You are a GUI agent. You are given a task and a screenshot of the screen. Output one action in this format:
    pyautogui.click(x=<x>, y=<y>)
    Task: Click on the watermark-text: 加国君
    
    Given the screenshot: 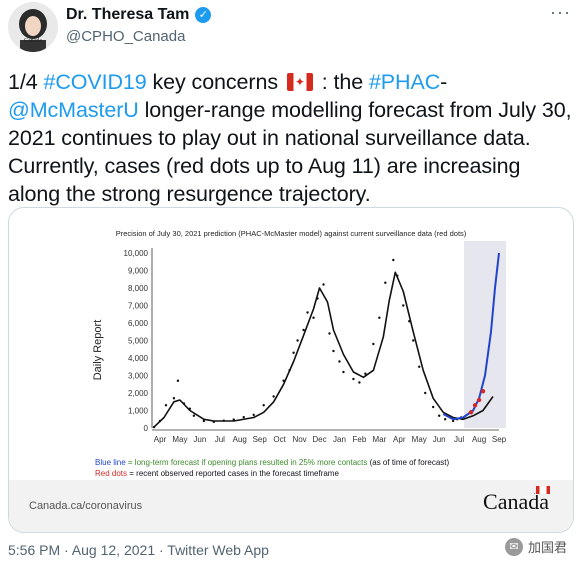 What is the action you would take?
    pyautogui.click(x=547, y=547)
    